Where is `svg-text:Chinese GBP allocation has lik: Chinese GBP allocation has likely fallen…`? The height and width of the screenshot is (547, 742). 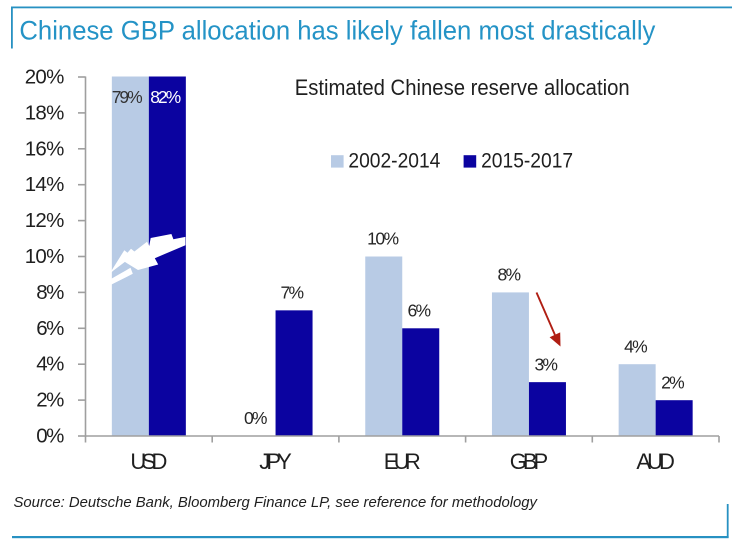 svg-text:Chinese GBP allocation has lik: Chinese GBP allocation has likely fallen… is located at coordinates (337, 31).